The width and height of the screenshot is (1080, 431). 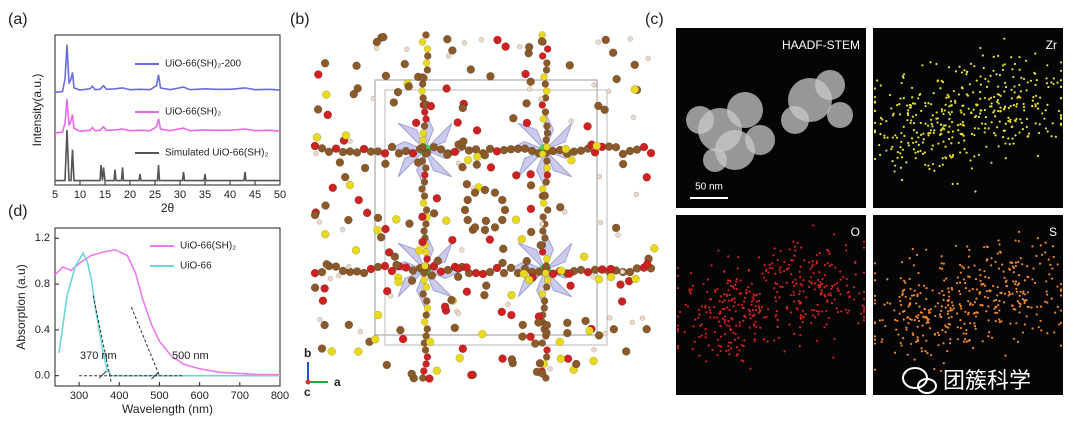 What do you see at coordinates (216, 153) in the screenshot?
I see `legend-label: Simulated UiO-66(SH)₂` at bounding box center [216, 153].